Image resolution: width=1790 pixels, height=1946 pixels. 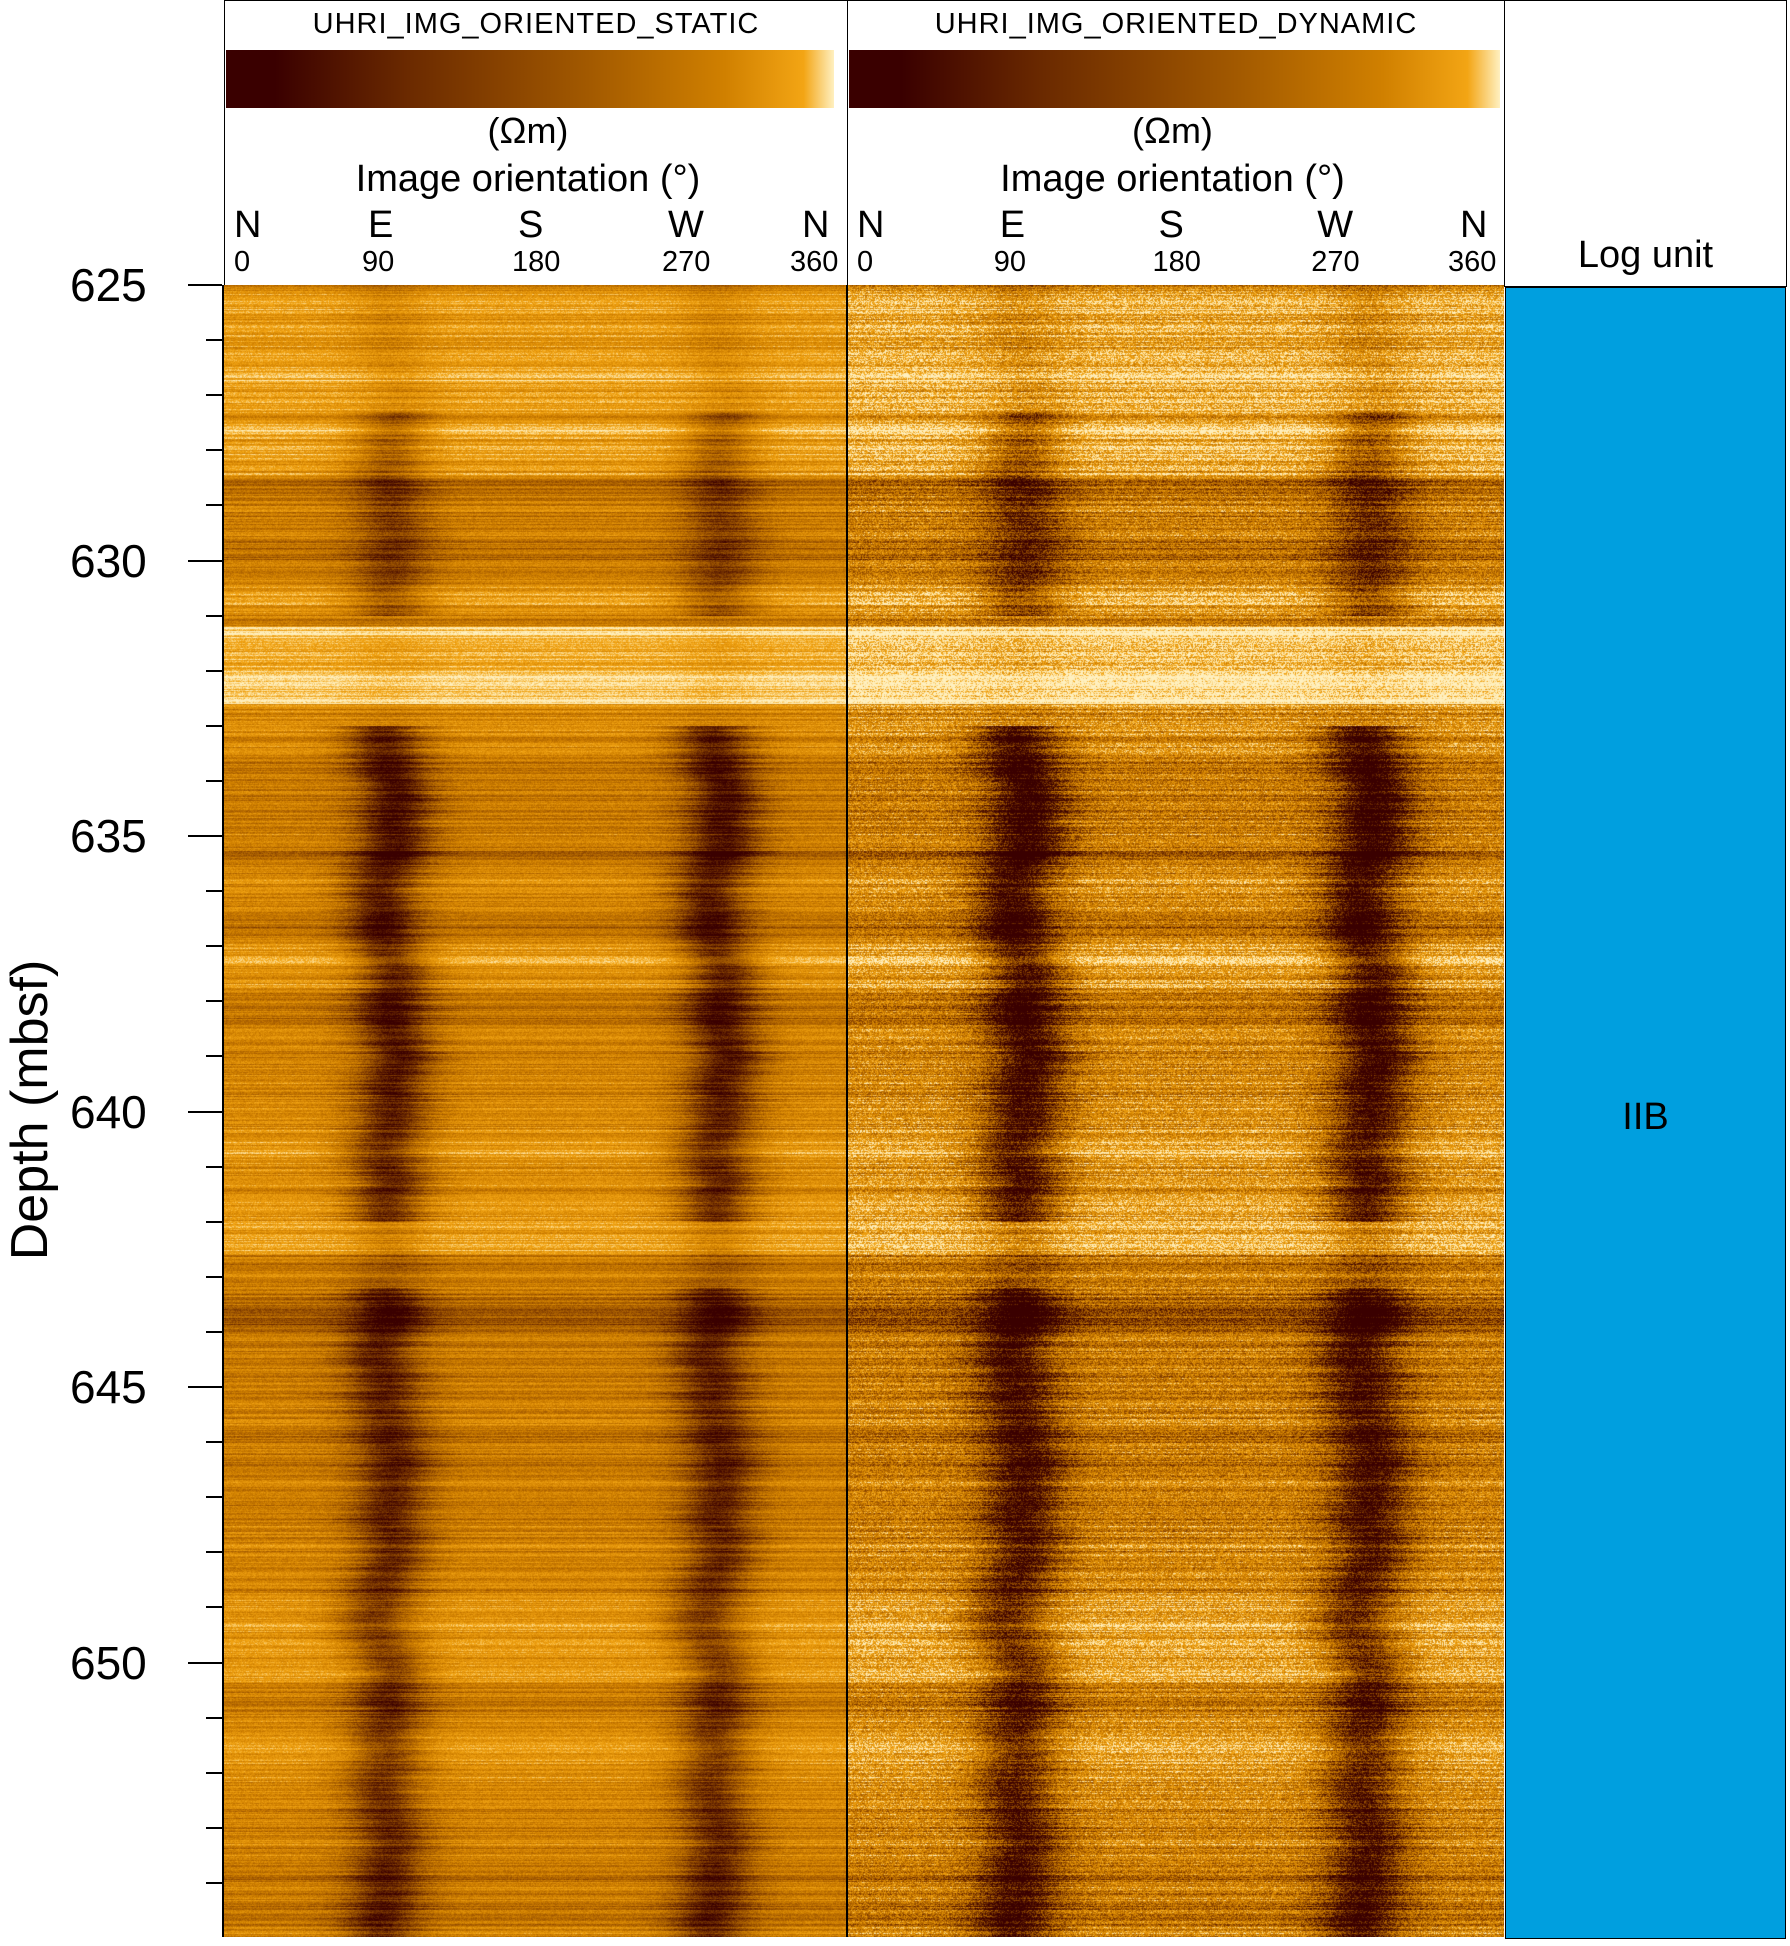 I want to click on depth-axis-line, so click(x=223, y=1111).